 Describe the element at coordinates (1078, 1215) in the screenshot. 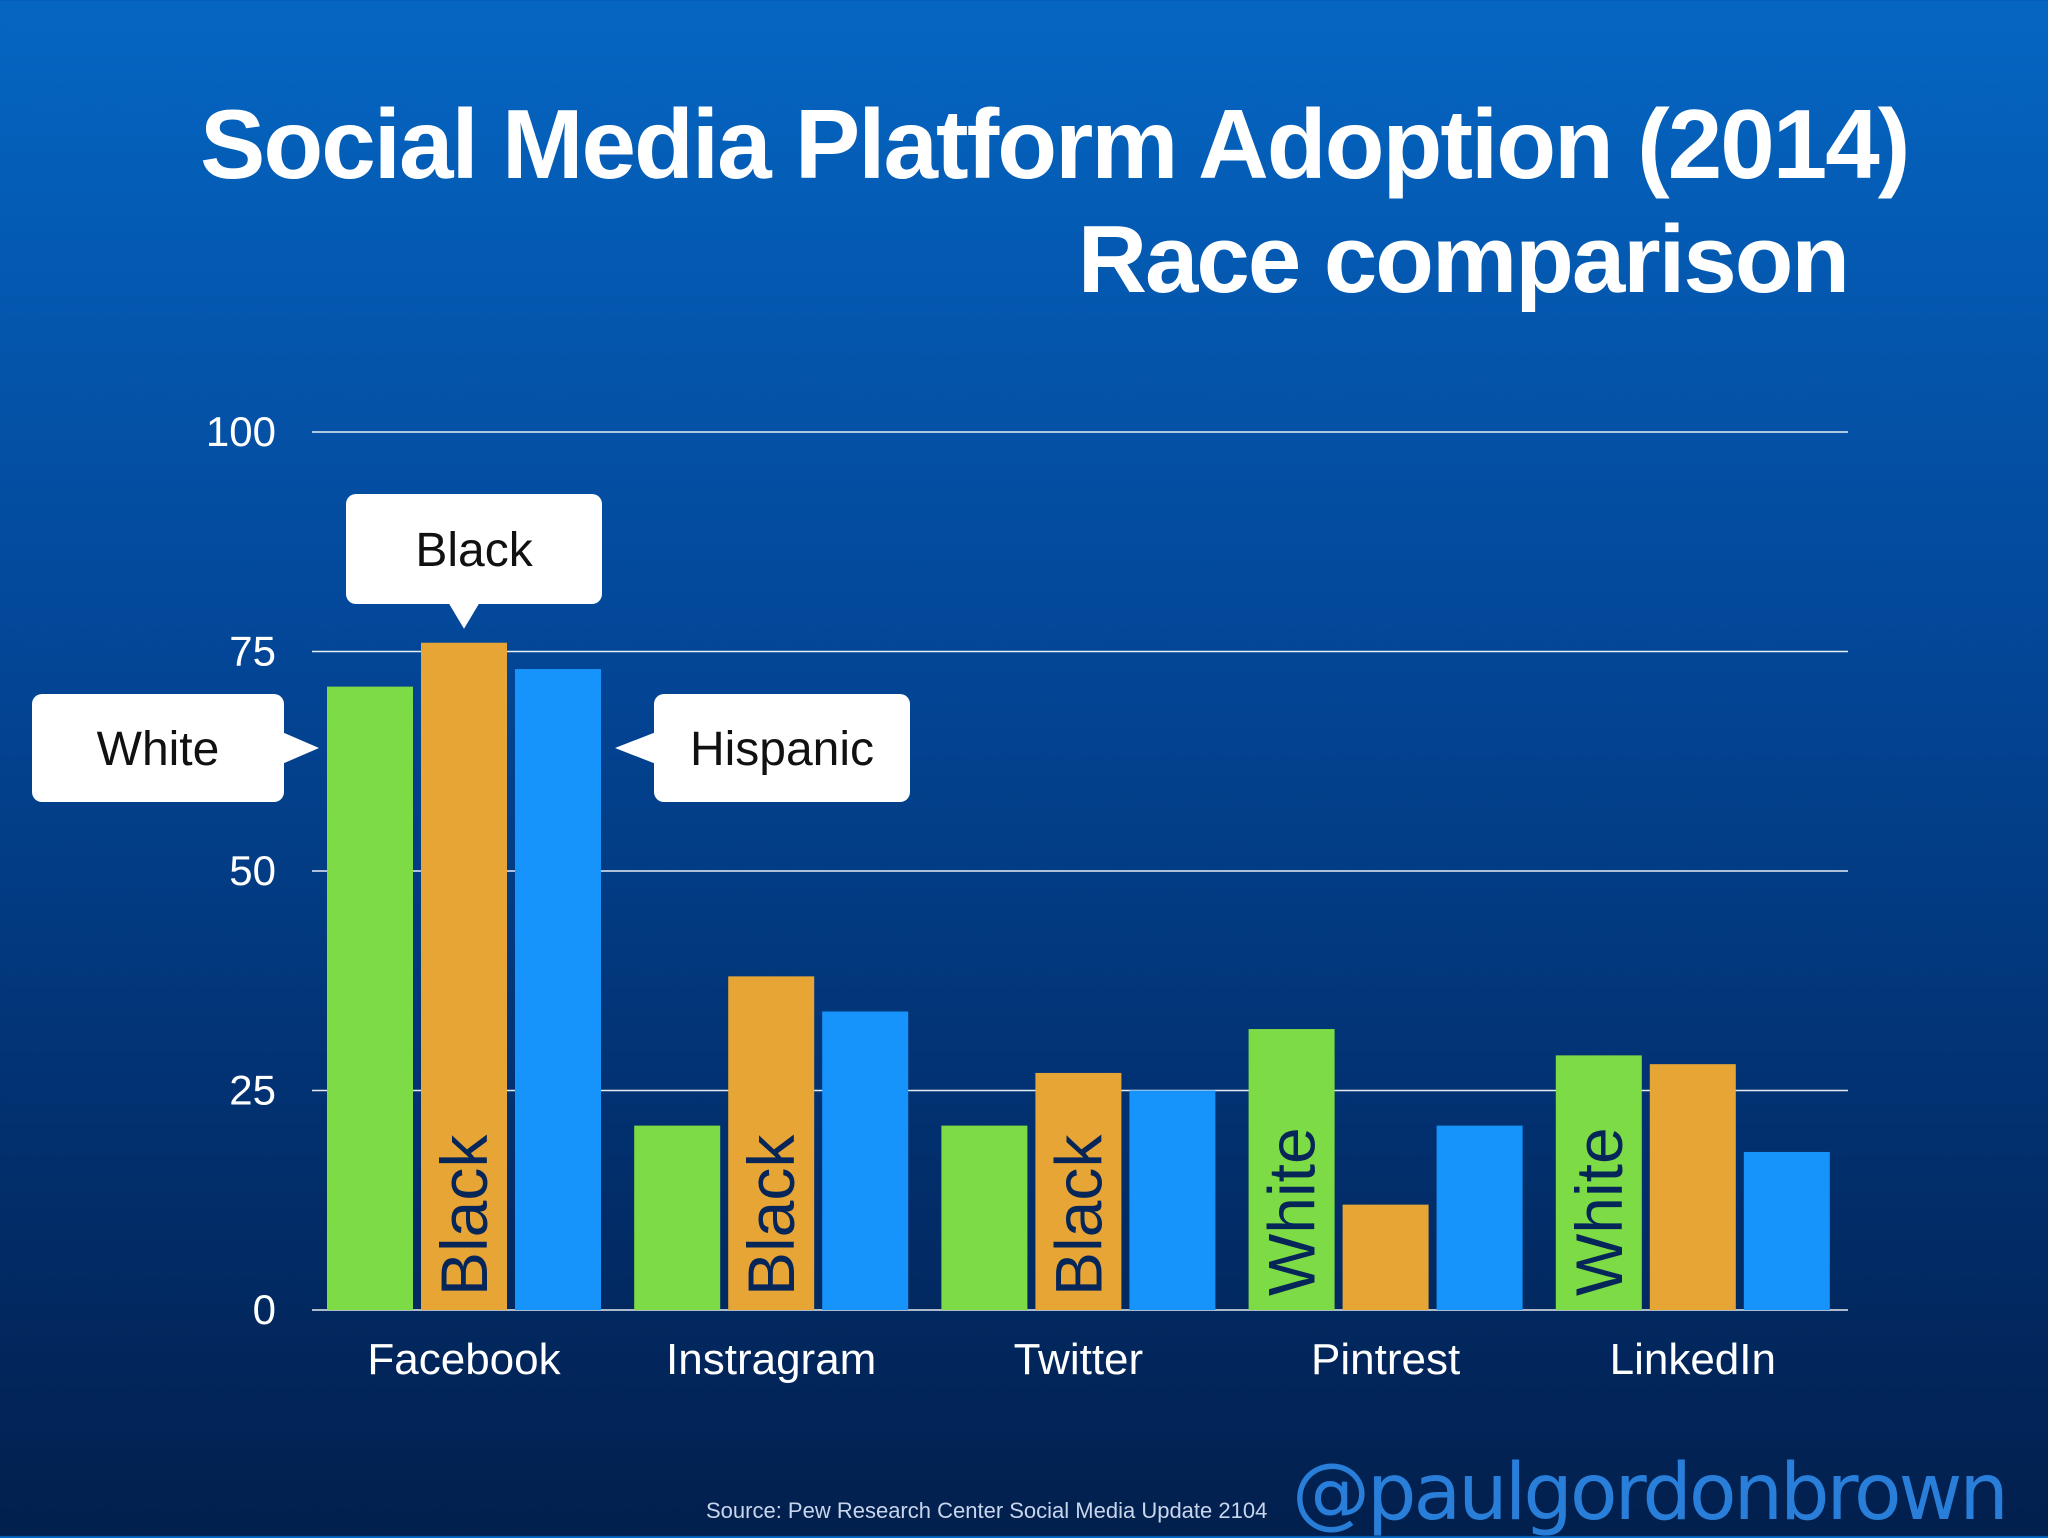

I see `bar-label-twitter: Black` at that location.